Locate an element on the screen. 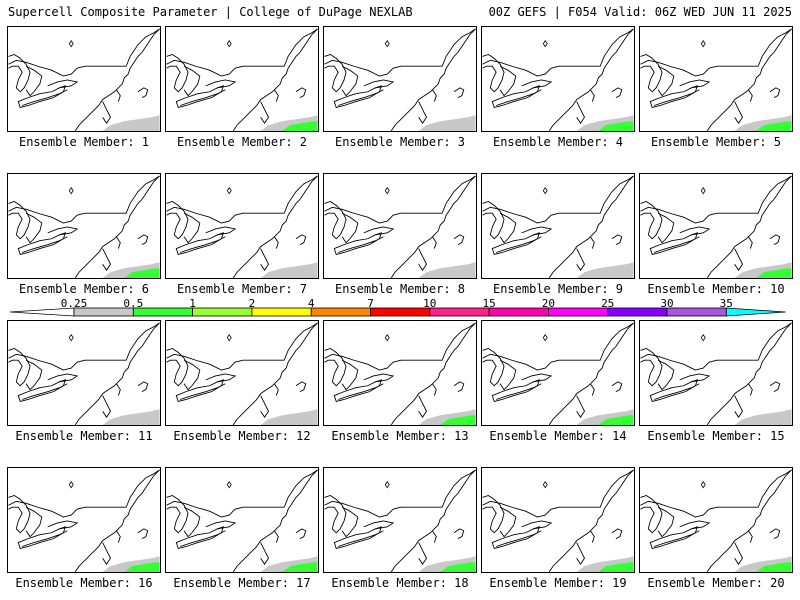 The width and height of the screenshot is (800, 600). colorbar is located at coordinates (397, 312).